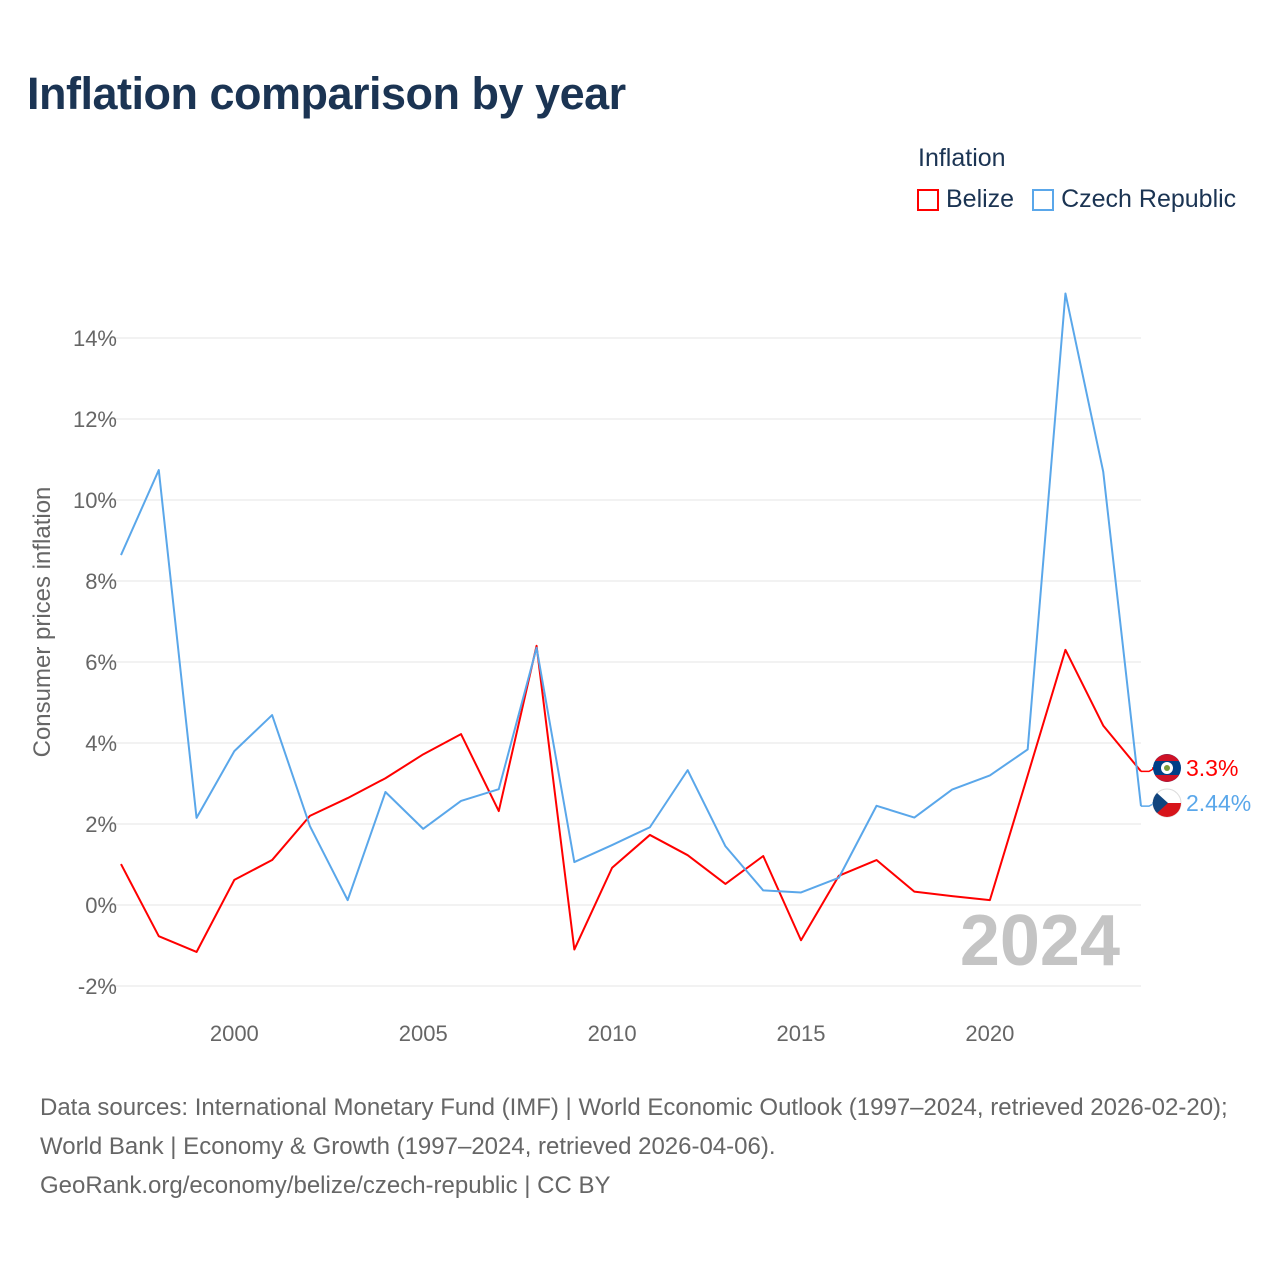  I want to click on y-tick-label: 12%, so click(95, 419).